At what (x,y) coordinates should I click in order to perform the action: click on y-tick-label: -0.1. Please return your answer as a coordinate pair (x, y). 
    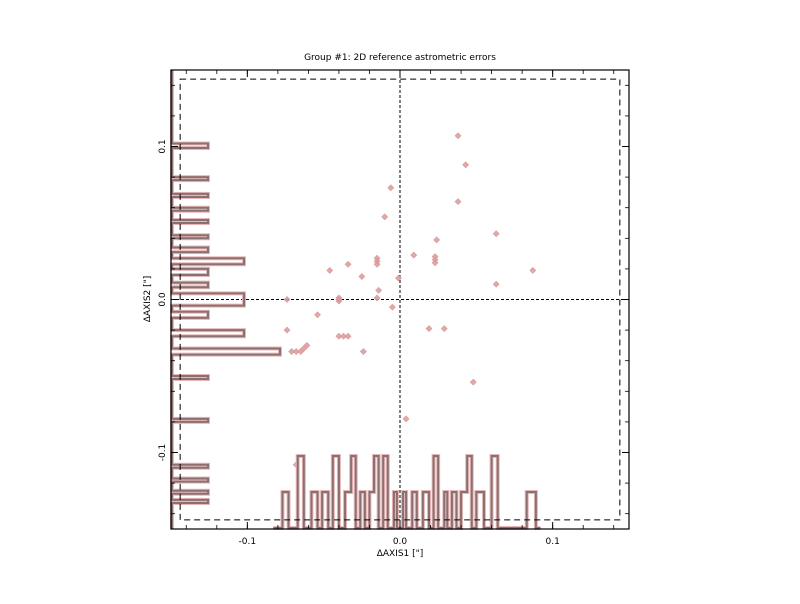
    Looking at the image, I should click on (163, 453).